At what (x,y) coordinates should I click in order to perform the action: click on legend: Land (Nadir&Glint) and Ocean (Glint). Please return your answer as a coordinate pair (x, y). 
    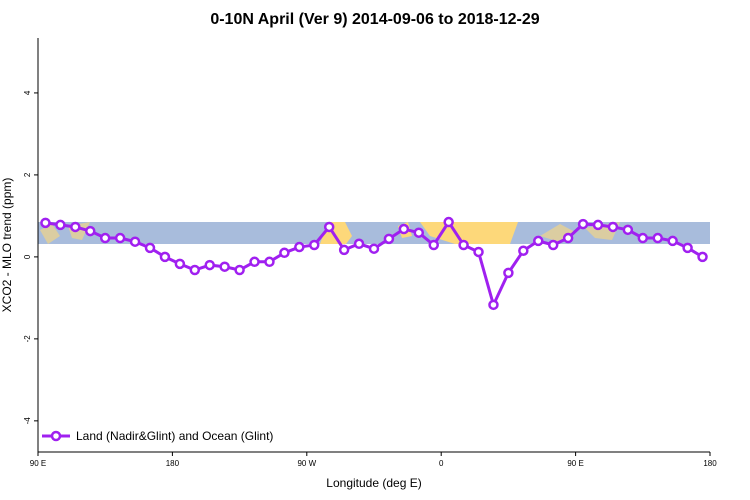
    Looking at the image, I should click on (157, 436).